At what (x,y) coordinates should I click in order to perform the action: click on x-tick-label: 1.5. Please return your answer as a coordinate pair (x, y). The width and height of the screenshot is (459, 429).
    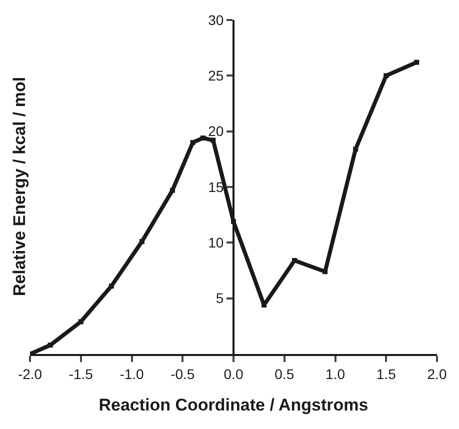
    Looking at the image, I should click on (386, 374).